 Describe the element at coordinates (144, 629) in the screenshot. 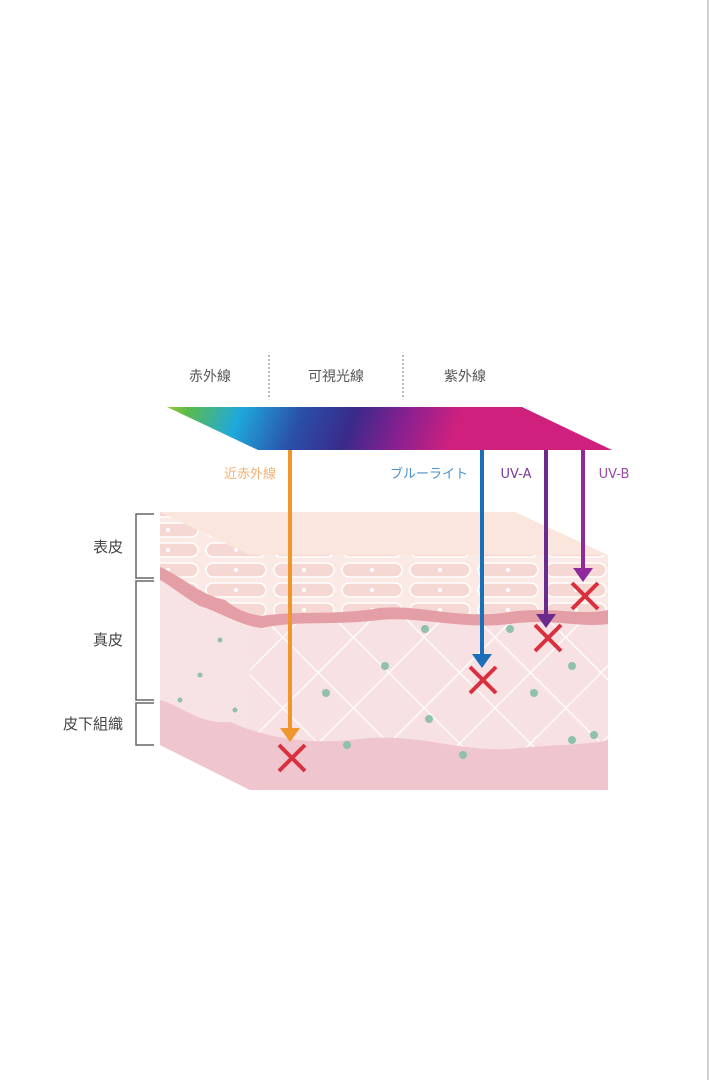

I see `layer-brackets` at that location.